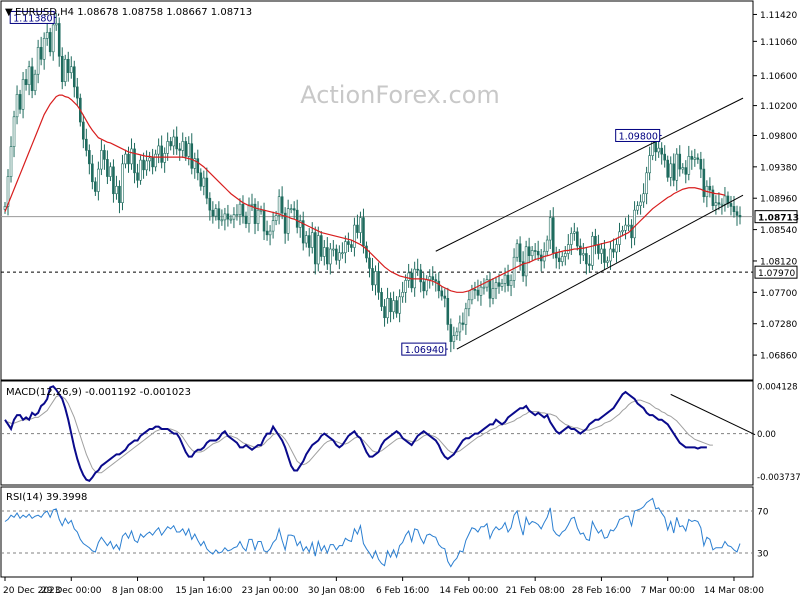 The width and height of the screenshot is (800, 604). I want to click on macd-tick-label: -0.003737, so click(778, 478).